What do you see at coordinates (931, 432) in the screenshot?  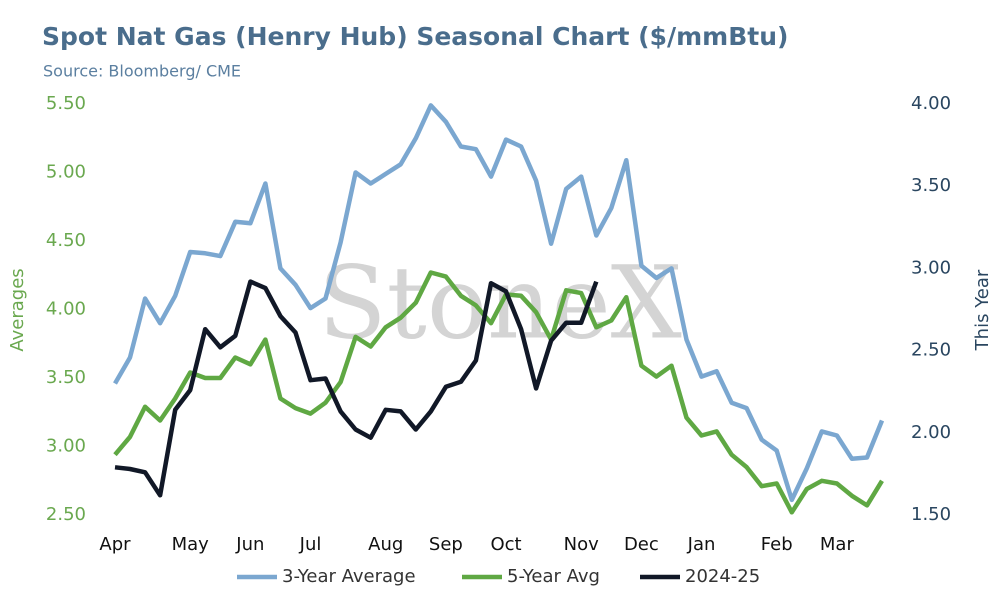 I see `y2-tick-label: 2.00` at bounding box center [931, 432].